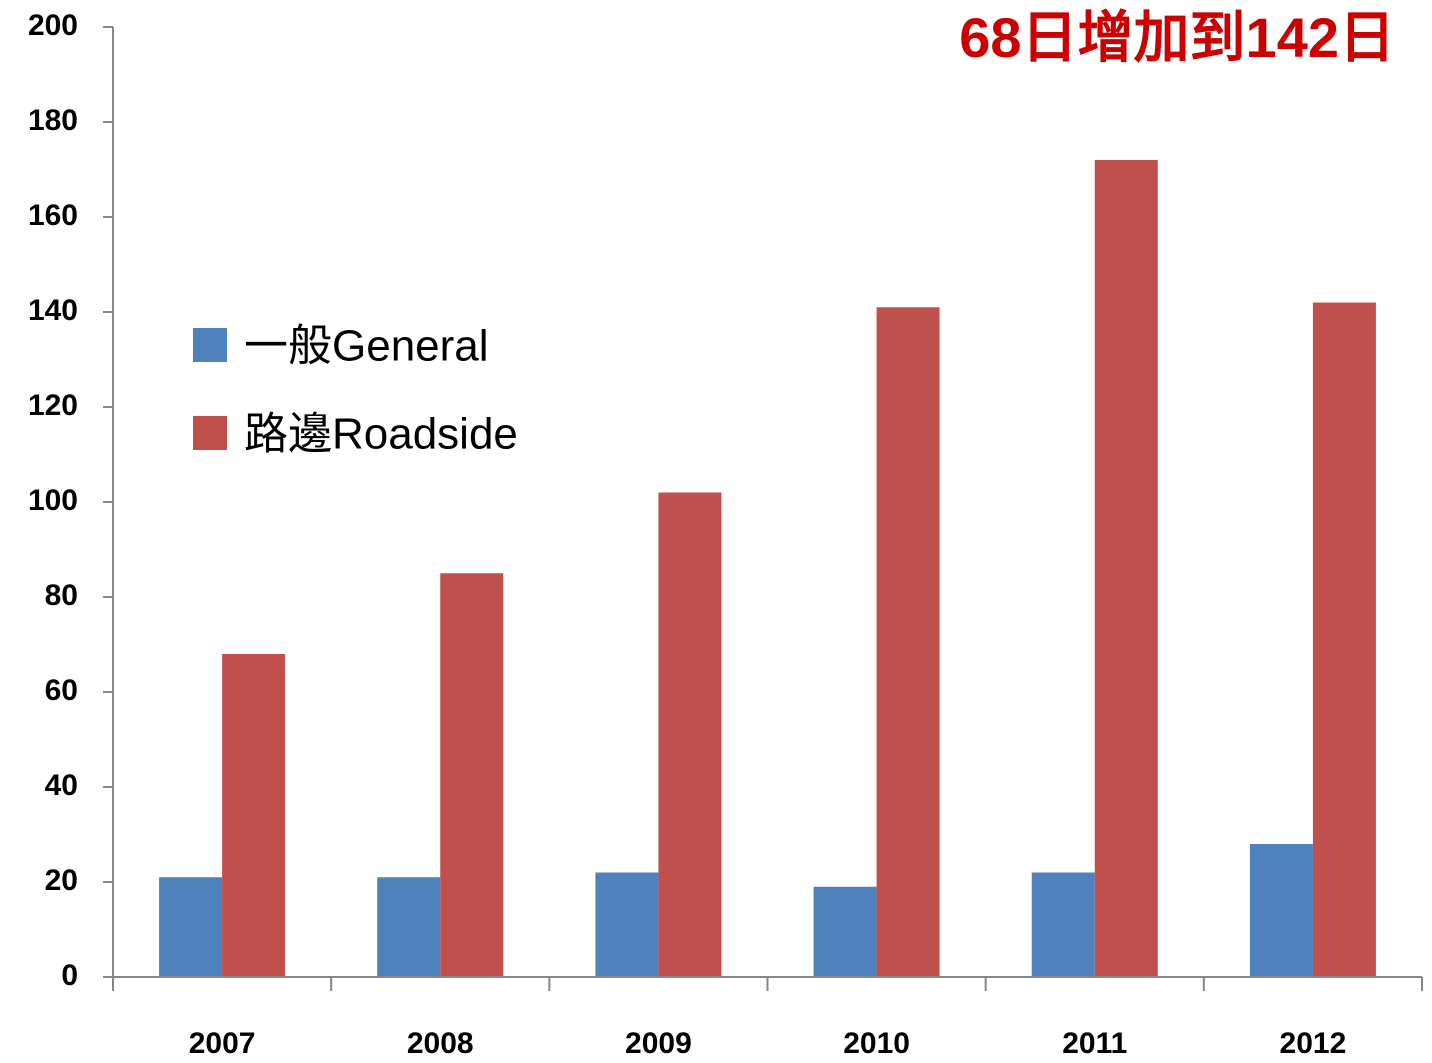 This screenshot has height=1063, width=1432. What do you see at coordinates (1177, 37) in the screenshot?
I see `annotation: 68日增加到142日` at bounding box center [1177, 37].